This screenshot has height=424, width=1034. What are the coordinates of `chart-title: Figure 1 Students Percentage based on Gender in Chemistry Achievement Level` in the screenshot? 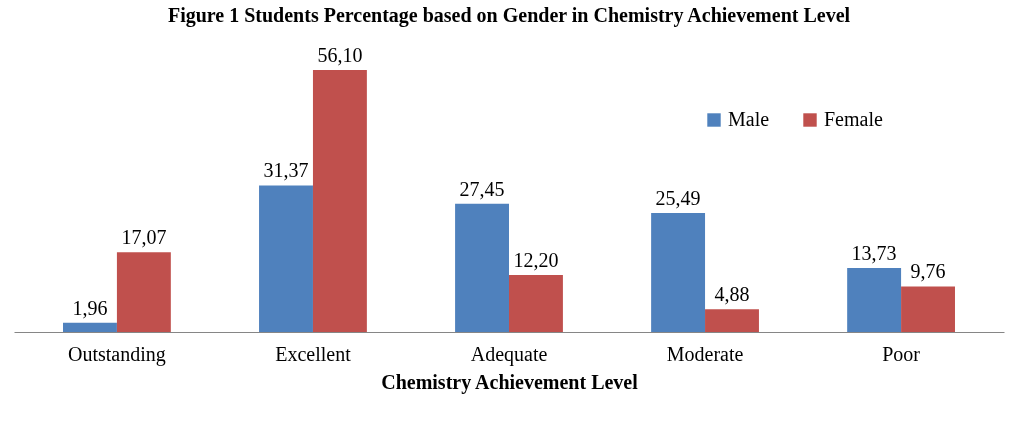 It's located at (509, 15).